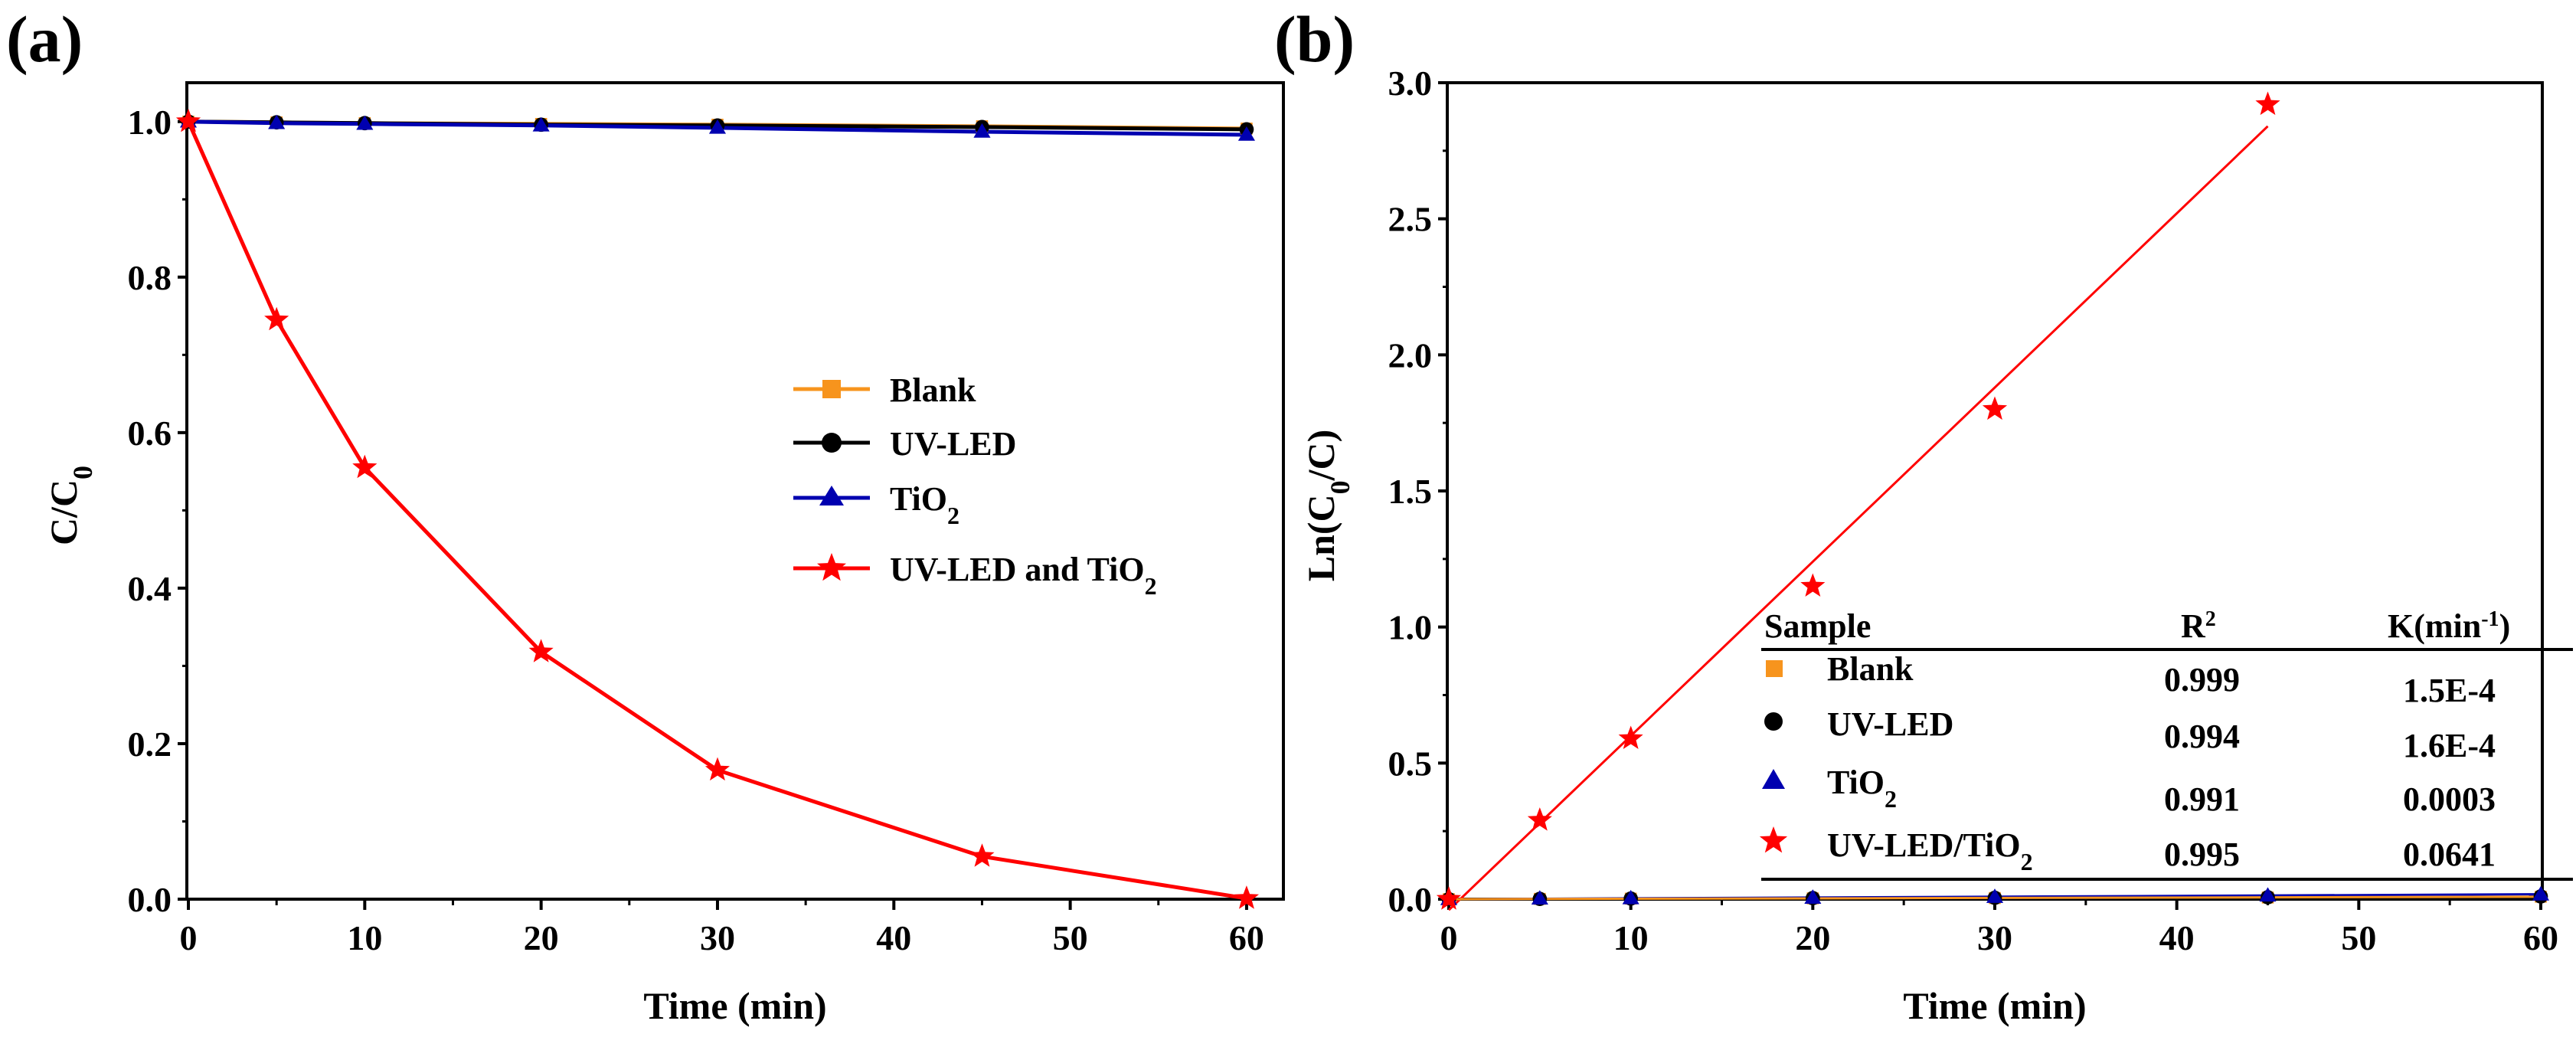  What do you see at coordinates (2449, 854) in the screenshot?
I see `table-k: 0.0641` at bounding box center [2449, 854].